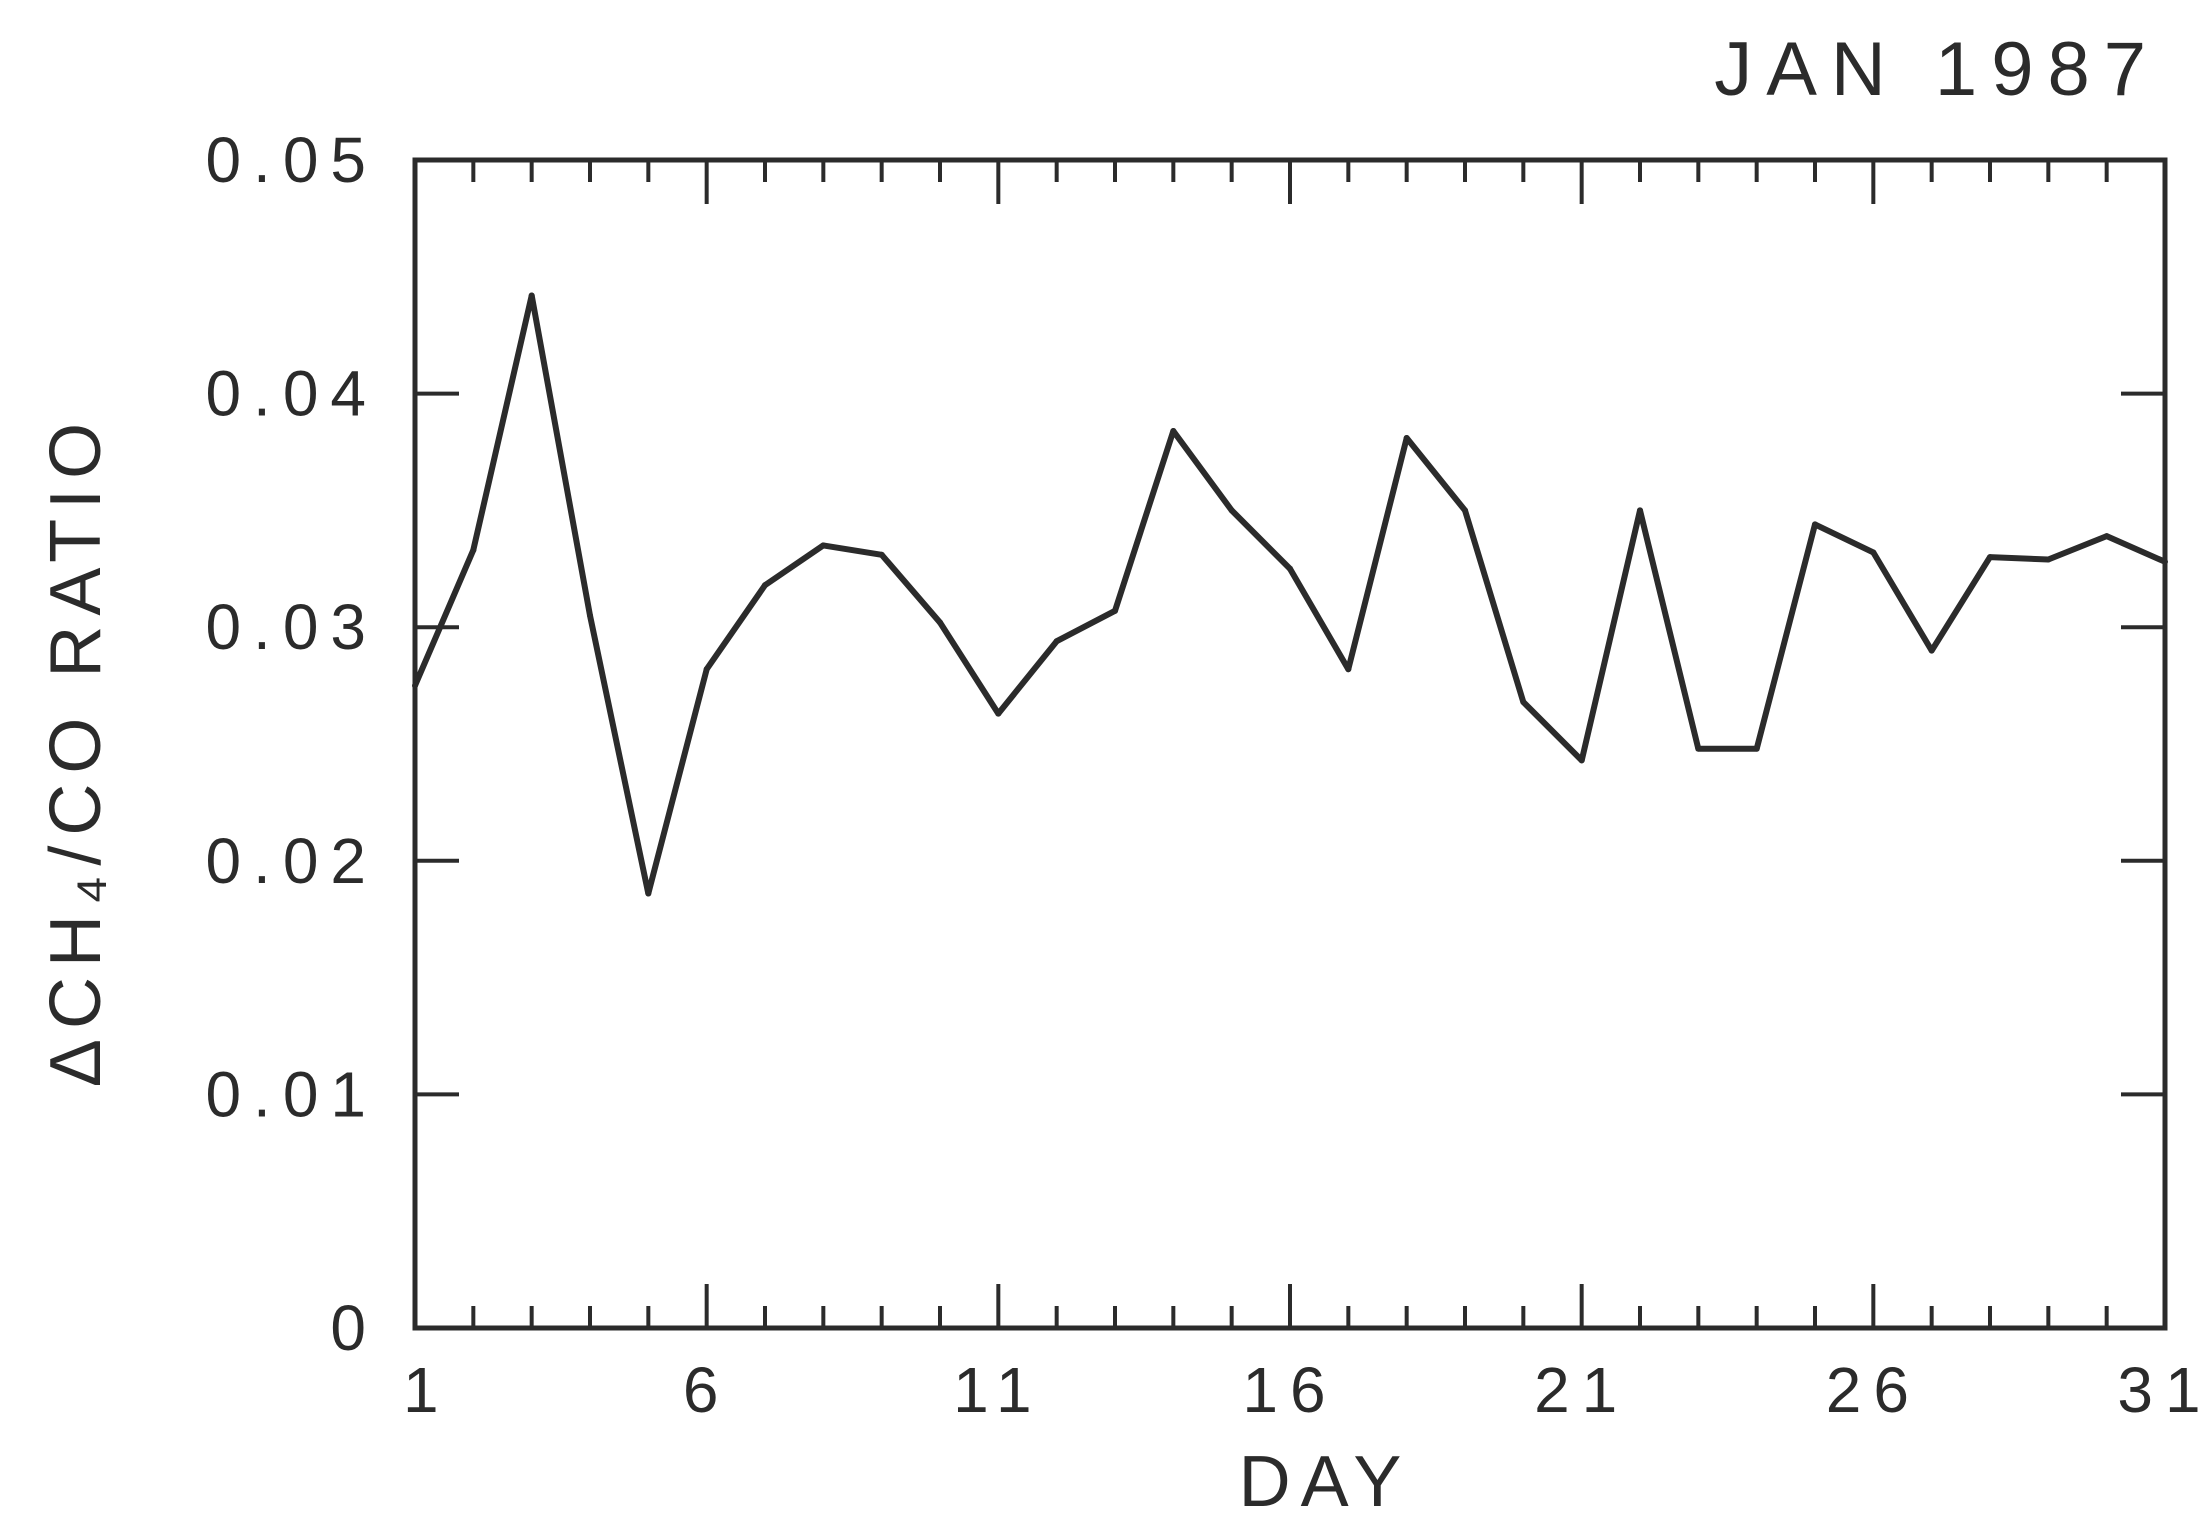 The width and height of the screenshot is (2205, 1519). What do you see at coordinates (1325, 1480) in the screenshot?
I see `x-axis-title: DAY` at bounding box center [1325, 1480].